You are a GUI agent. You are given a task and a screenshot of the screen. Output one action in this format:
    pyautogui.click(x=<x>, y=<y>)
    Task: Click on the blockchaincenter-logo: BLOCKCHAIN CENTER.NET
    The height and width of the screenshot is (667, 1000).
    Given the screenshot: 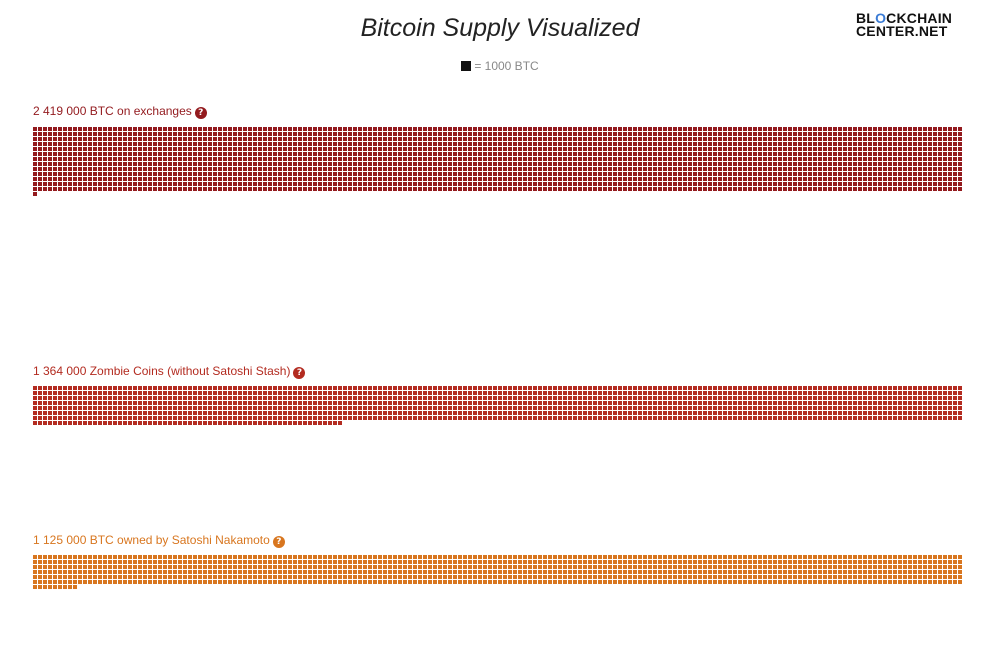 What is the action you would take?
    pyautogui.click(x=911, y=24)
    